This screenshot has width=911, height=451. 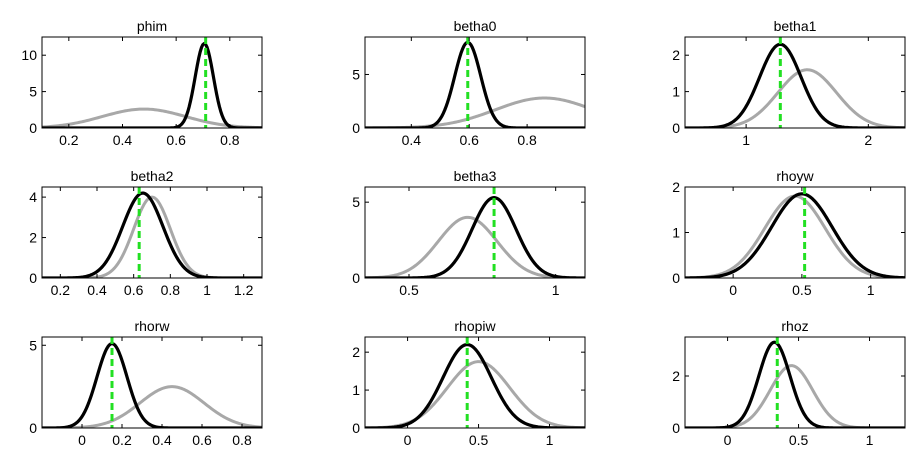 I want to click on subplot-betha0: betha0 0.4 0.6 0.8 0 5, so click(x=469, y=83).